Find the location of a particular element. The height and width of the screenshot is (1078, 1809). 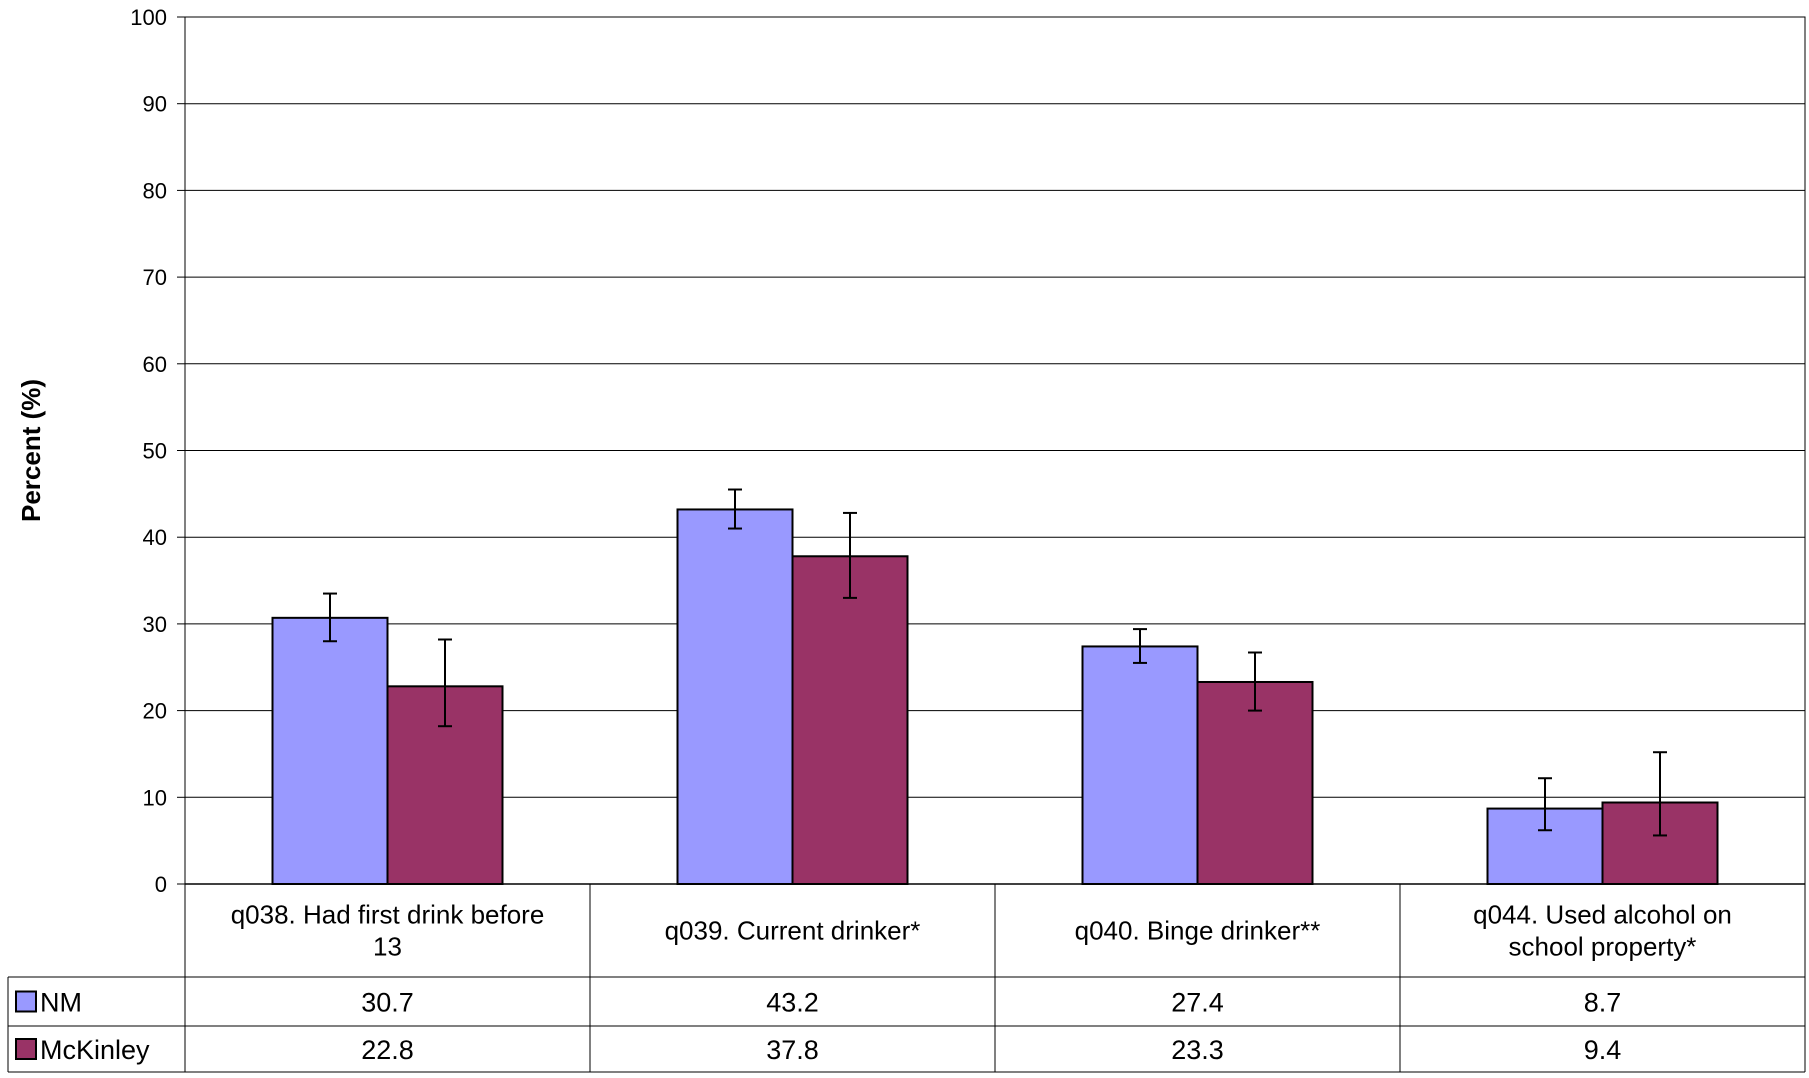

y-tick-label: 90 is located at coordinates (155, 104).